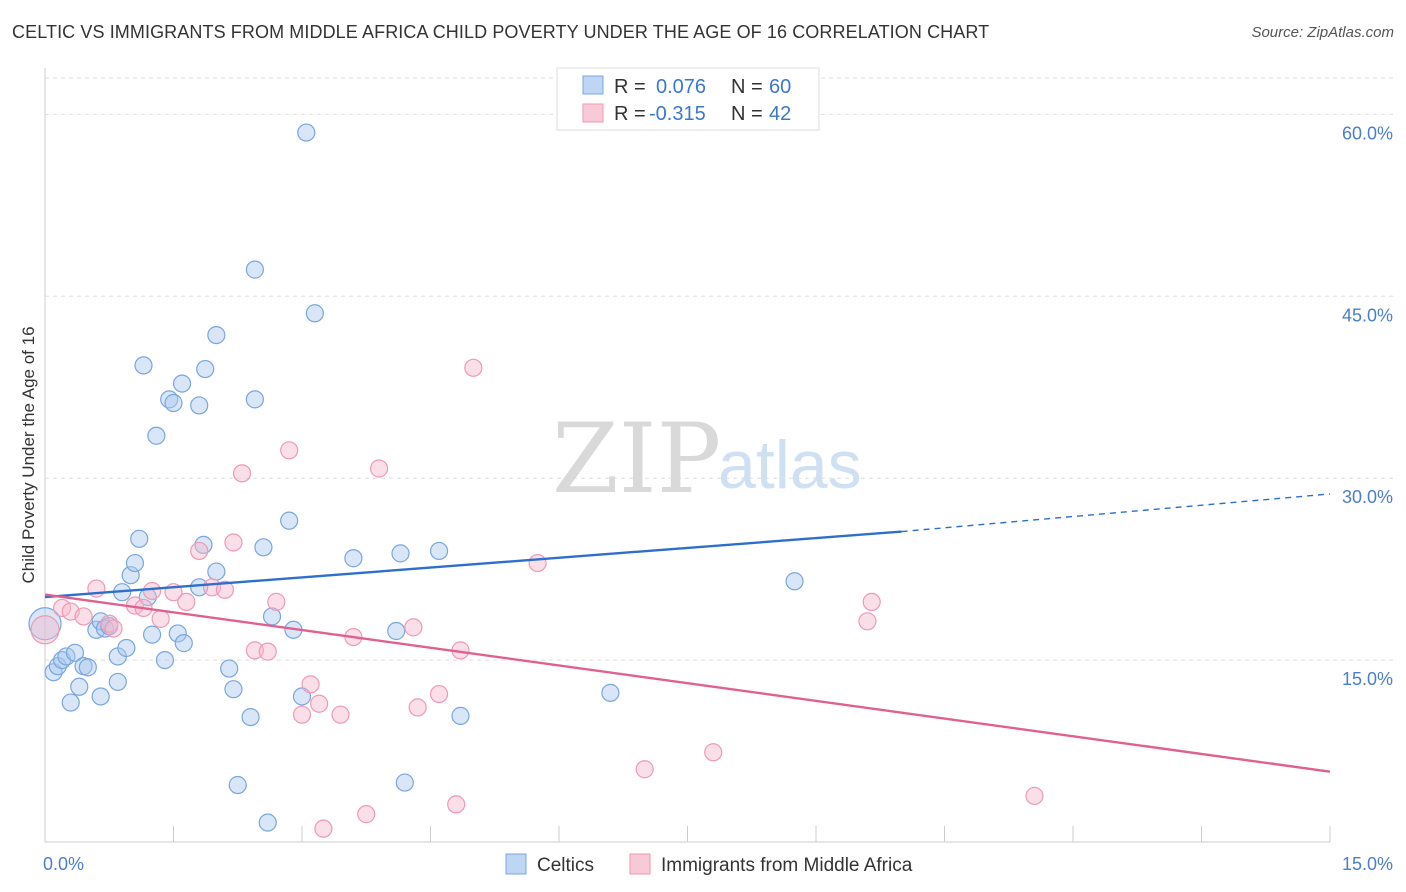 The height and width of the screenshot is (892, 1406). Describe the element at coordinates (681, 87) in the screenshot. I see `legend-celtics-r-value: 0.076` at that location.